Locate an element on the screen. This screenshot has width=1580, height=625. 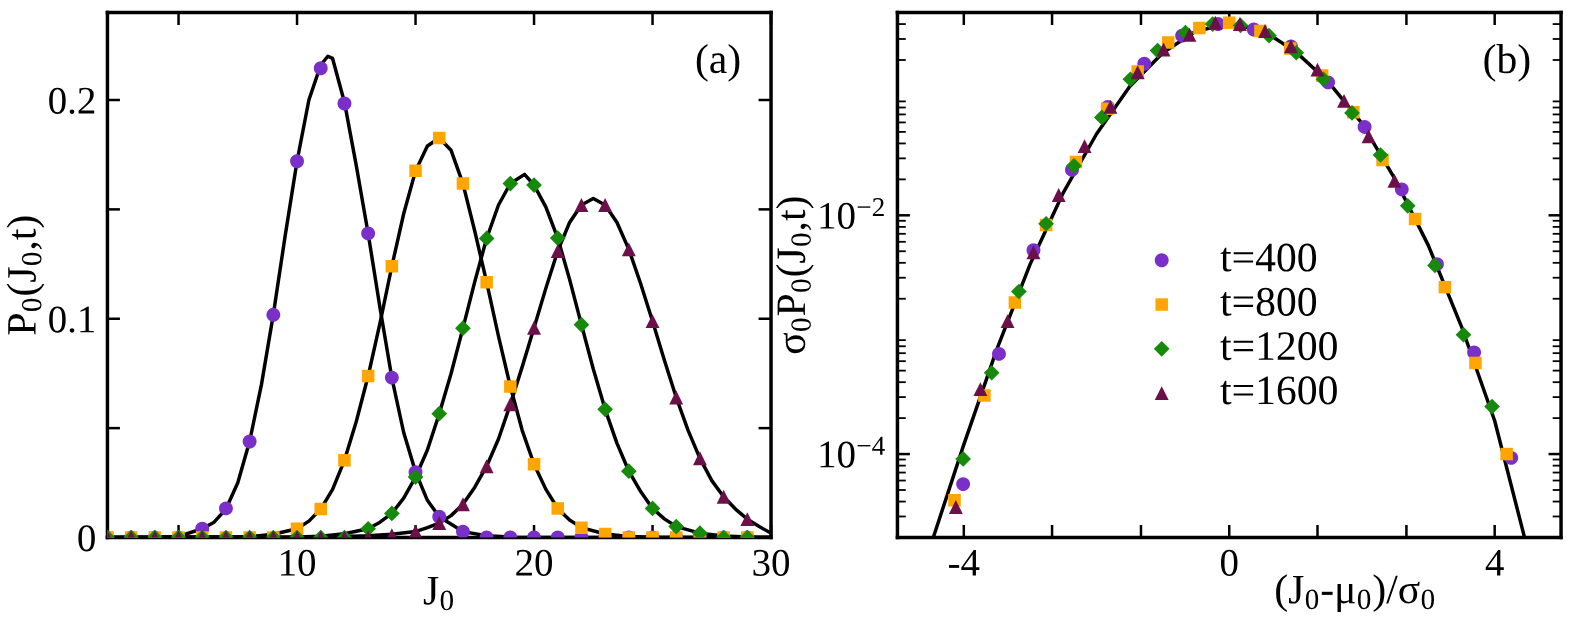
y-tick-label: 10$^{−4}$ is located at coordinates (852, 452).